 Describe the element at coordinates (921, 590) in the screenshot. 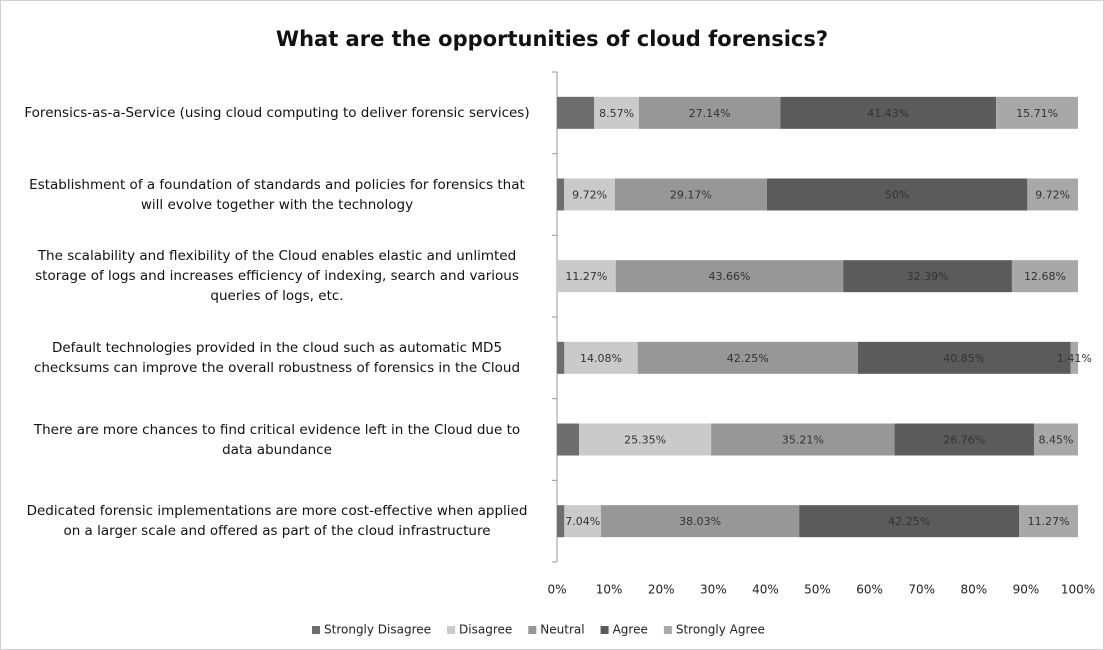

I see `x-tick-label: 70%` at that location.